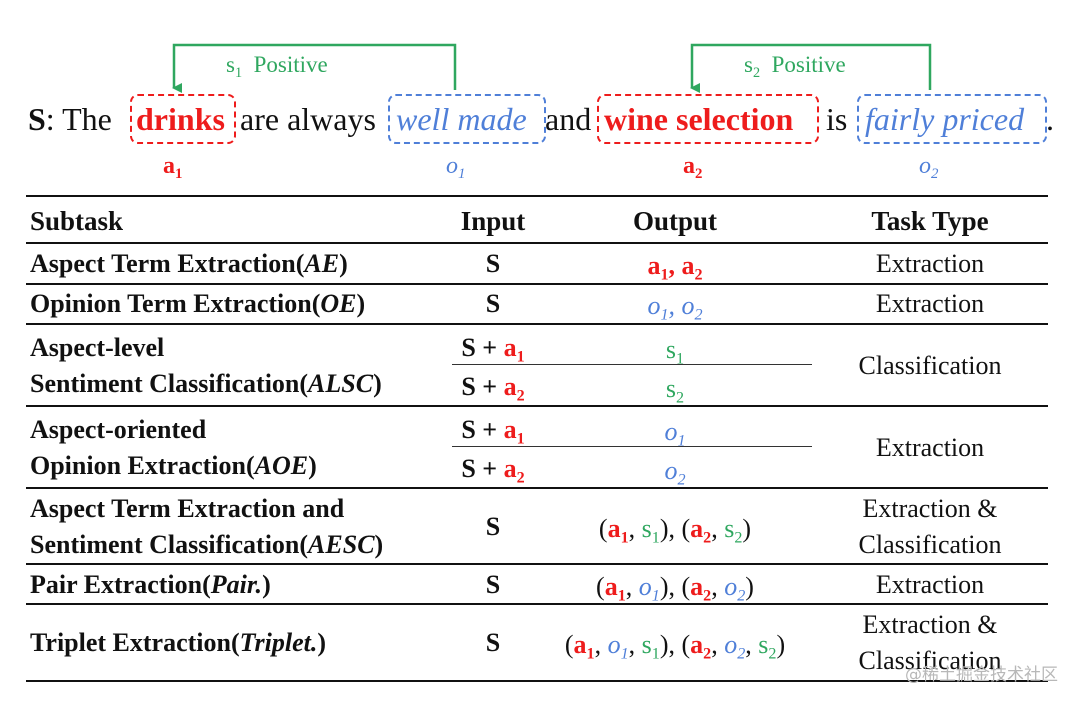  I want to click on sentence-text-2: and, so click(568, 119).